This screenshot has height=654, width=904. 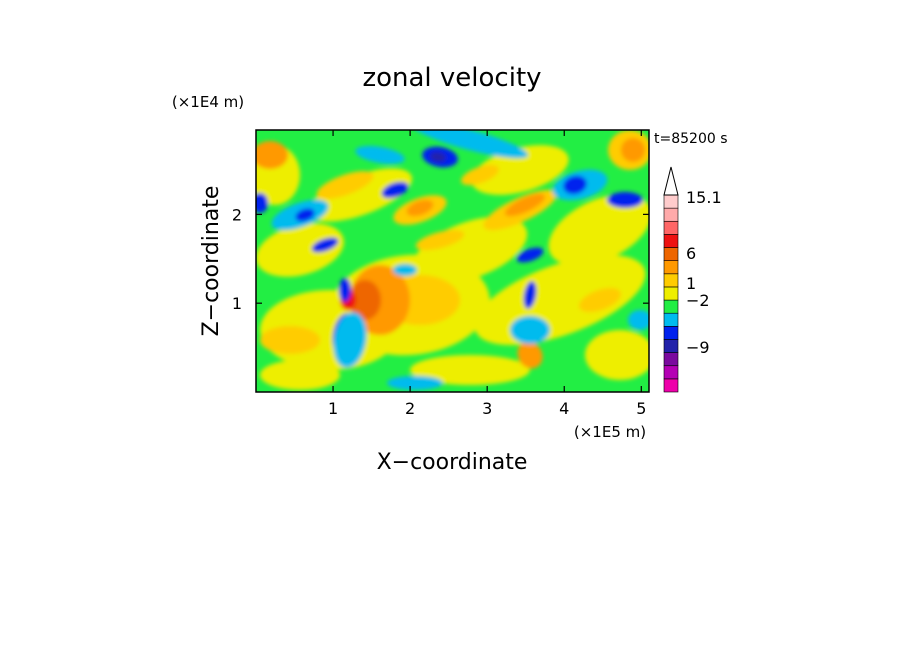 What do you see at coordinates (208, 102) in the screenshot?
I see `y-axis-unit: (×1E4 m)` at bounding box center [208, 102].